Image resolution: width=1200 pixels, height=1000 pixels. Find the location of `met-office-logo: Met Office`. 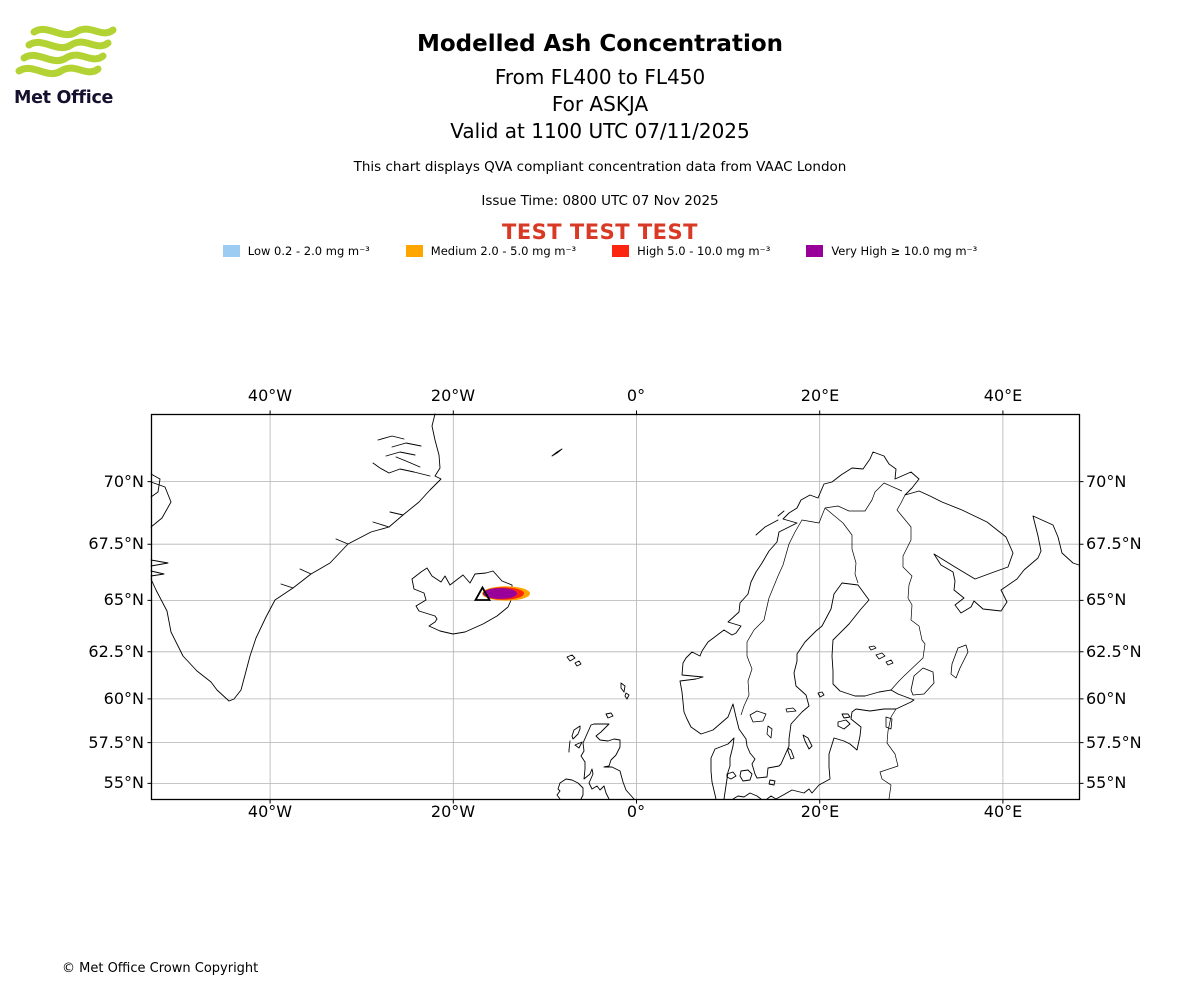

met-office-logo: Met Office is located at coordinates (74, 65).